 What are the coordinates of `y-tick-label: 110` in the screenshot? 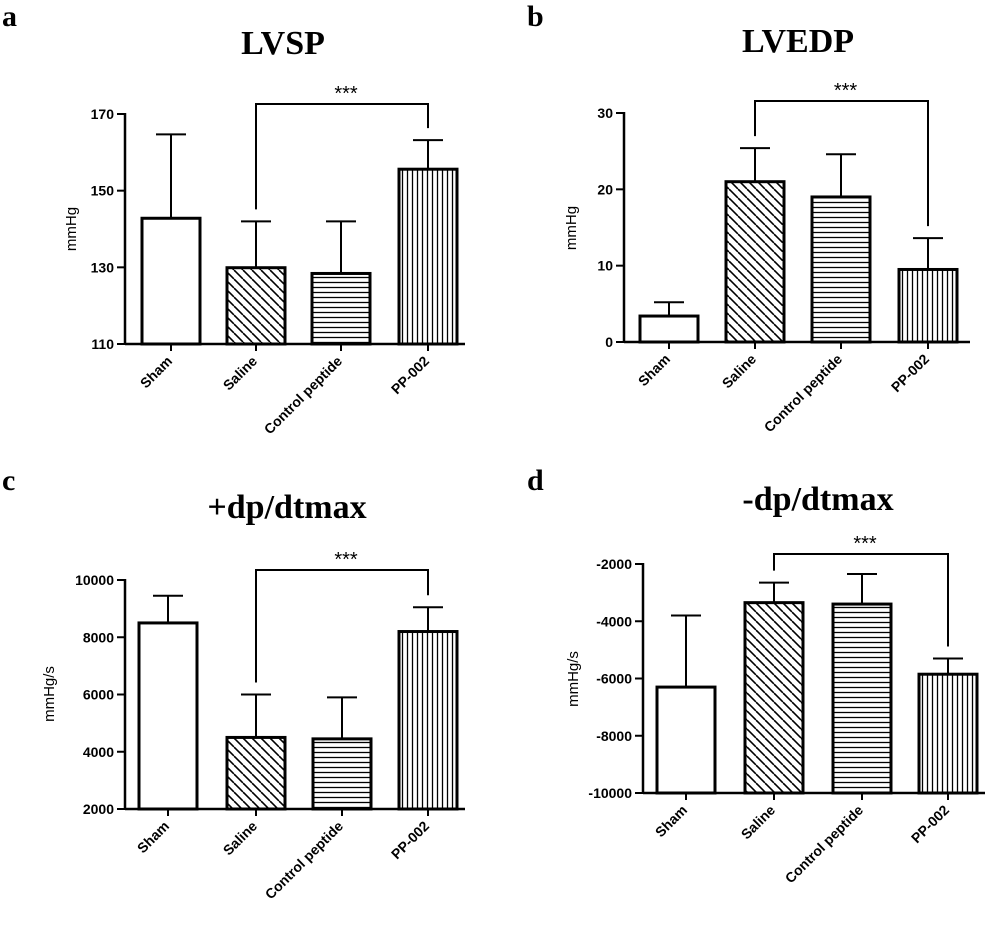 It's located at (102, 344).